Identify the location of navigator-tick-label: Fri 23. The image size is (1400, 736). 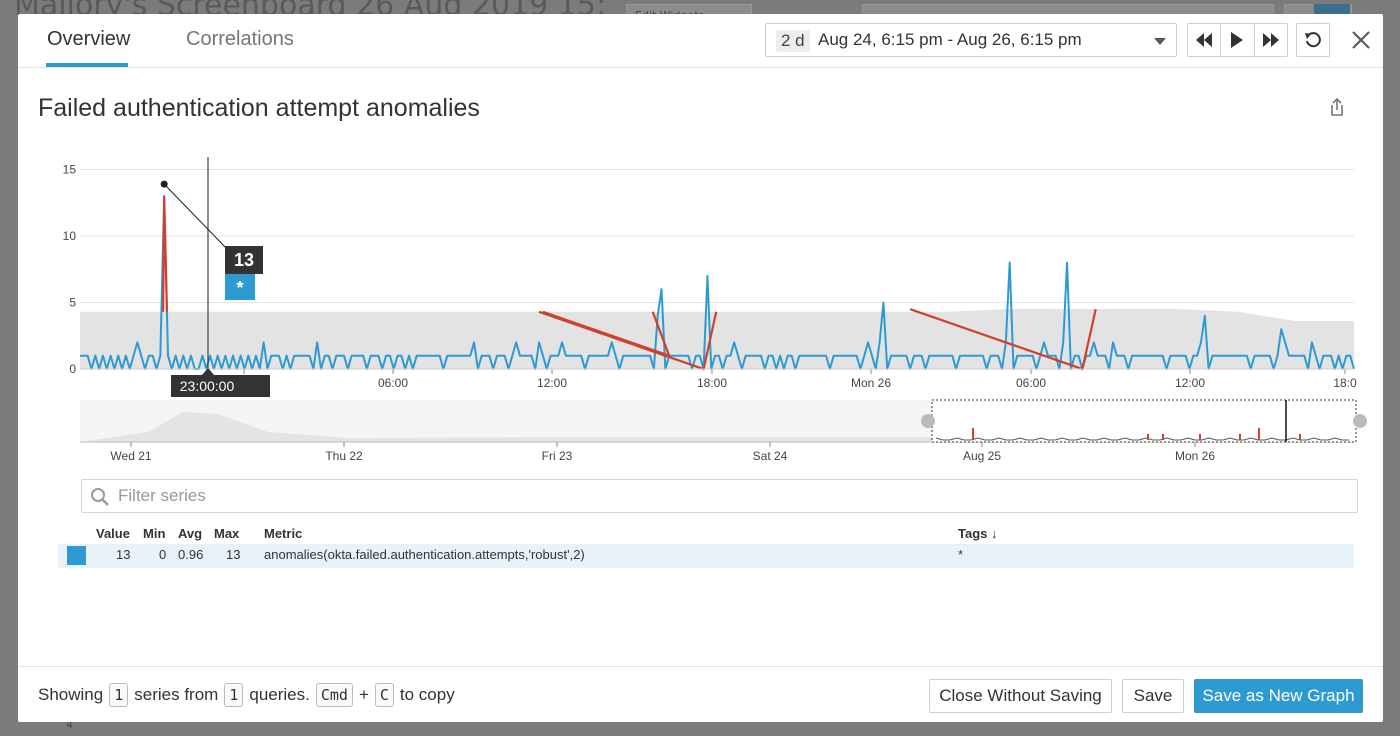
(557, 456).